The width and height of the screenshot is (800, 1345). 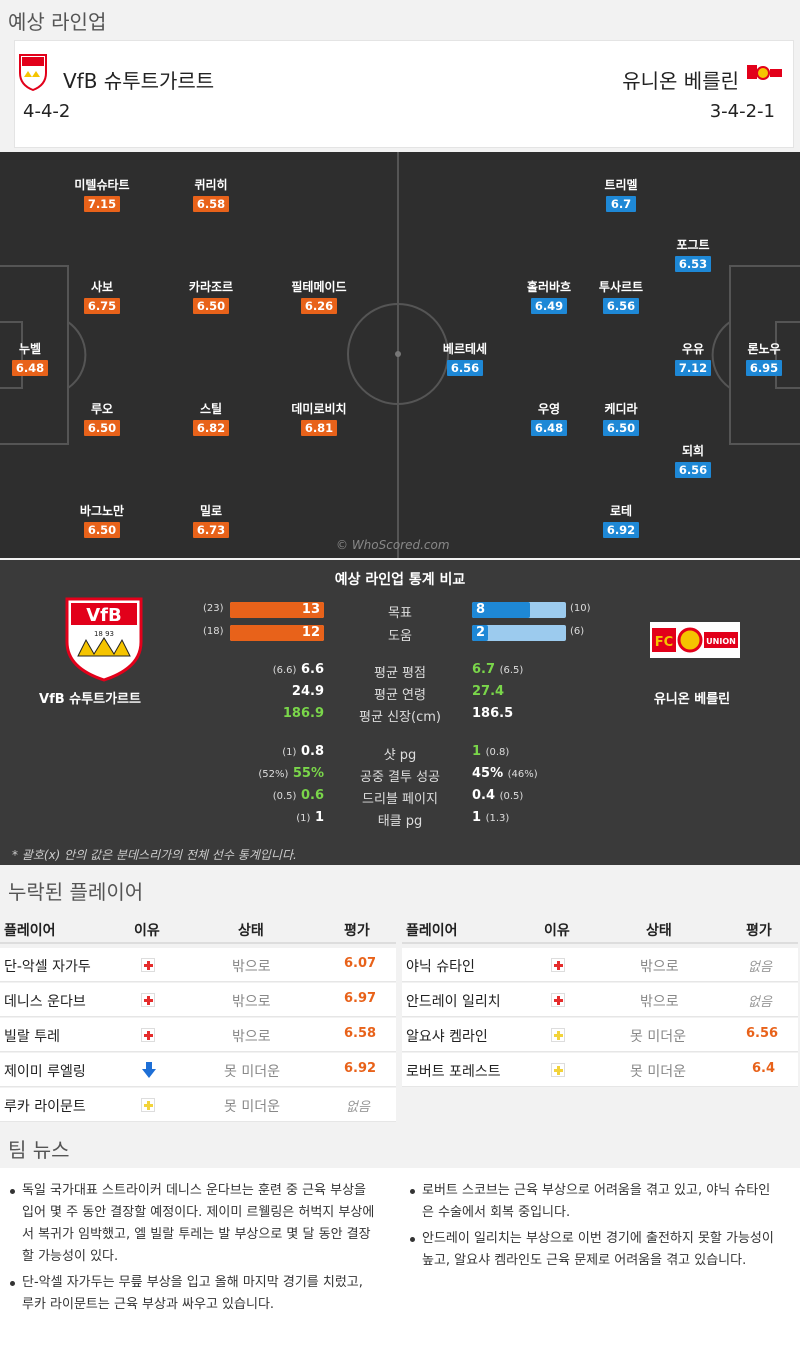 What do you see at coordinates (621, 297) in the screenshot?
I see `away-player: 투사르트 6.56` at bounding box center [621, 297].